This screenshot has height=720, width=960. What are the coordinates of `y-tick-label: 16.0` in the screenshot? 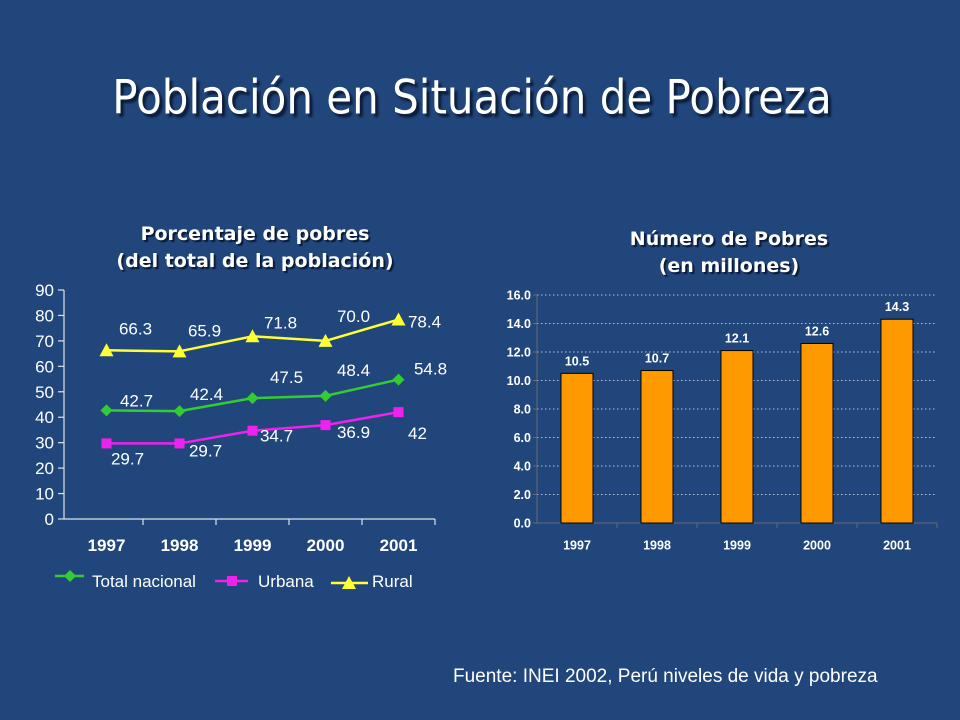 It's located at (519, 296).